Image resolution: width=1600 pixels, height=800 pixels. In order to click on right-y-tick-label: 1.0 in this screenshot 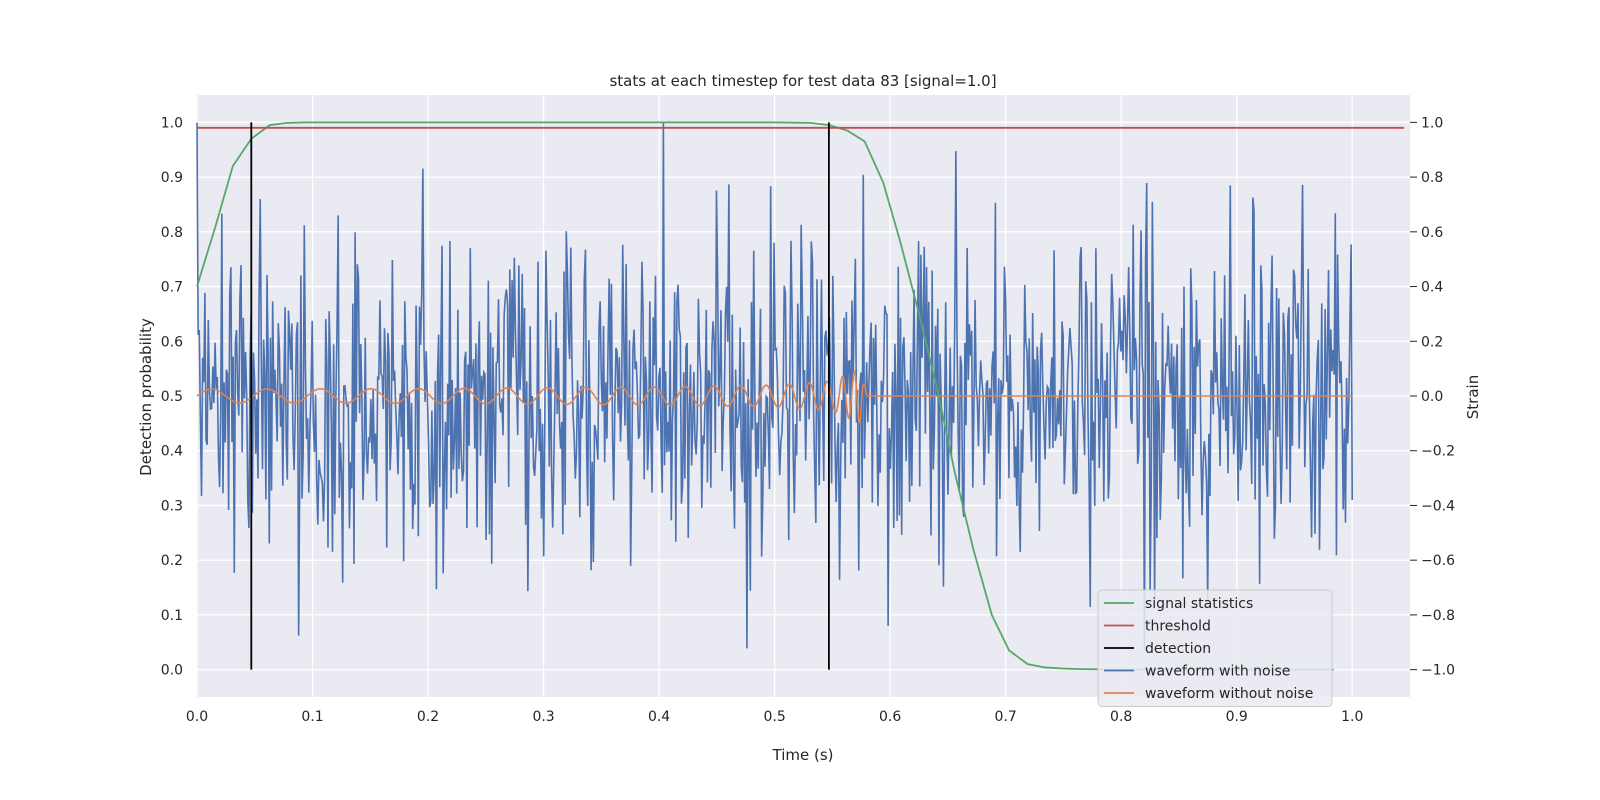, I will do `click(1432, 123)`.